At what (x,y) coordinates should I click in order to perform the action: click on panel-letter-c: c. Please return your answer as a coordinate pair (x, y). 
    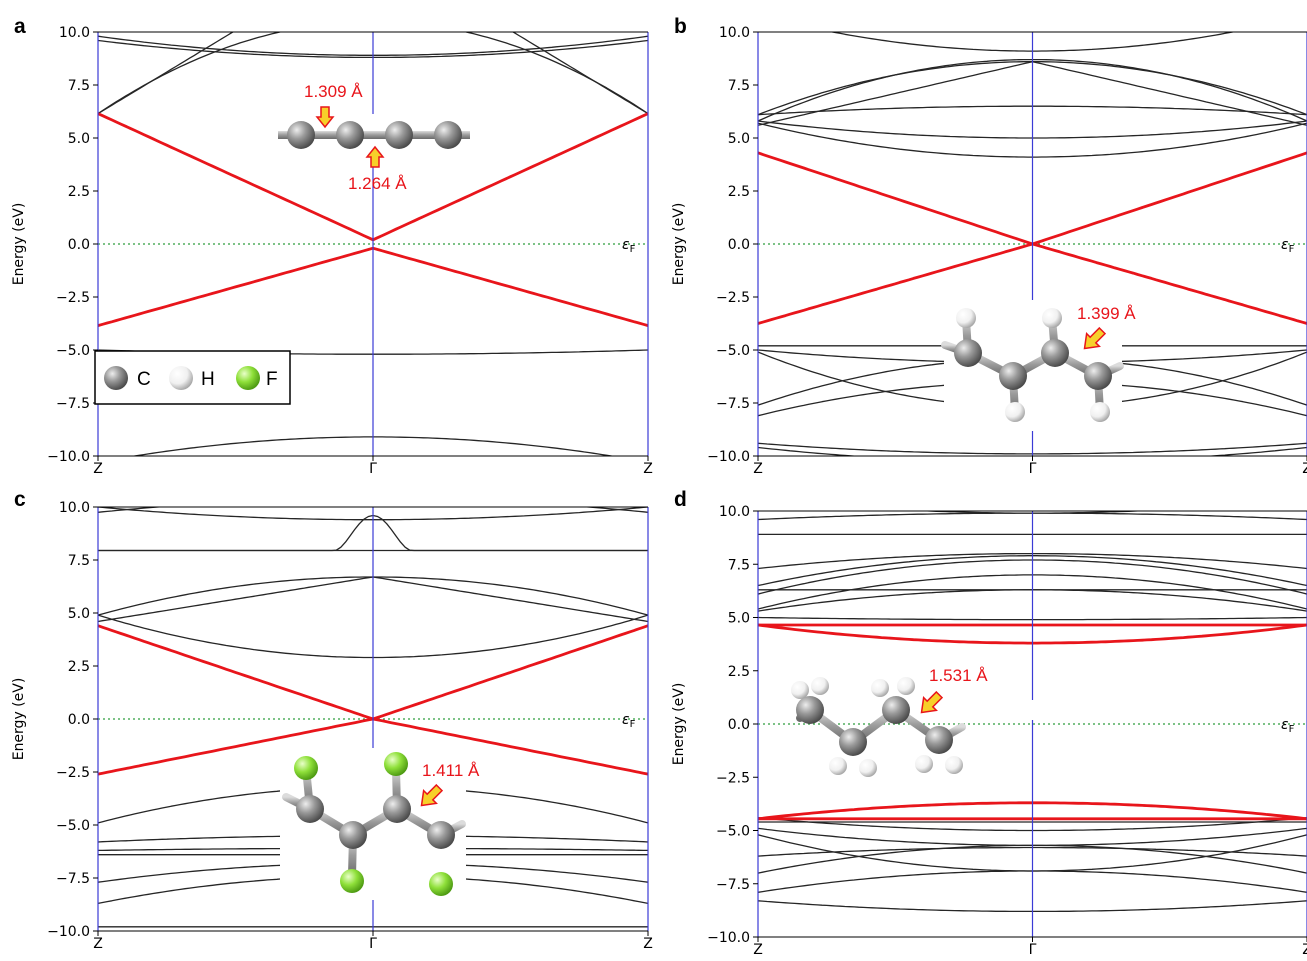
    Looking at the image, I should click on (20, 499).